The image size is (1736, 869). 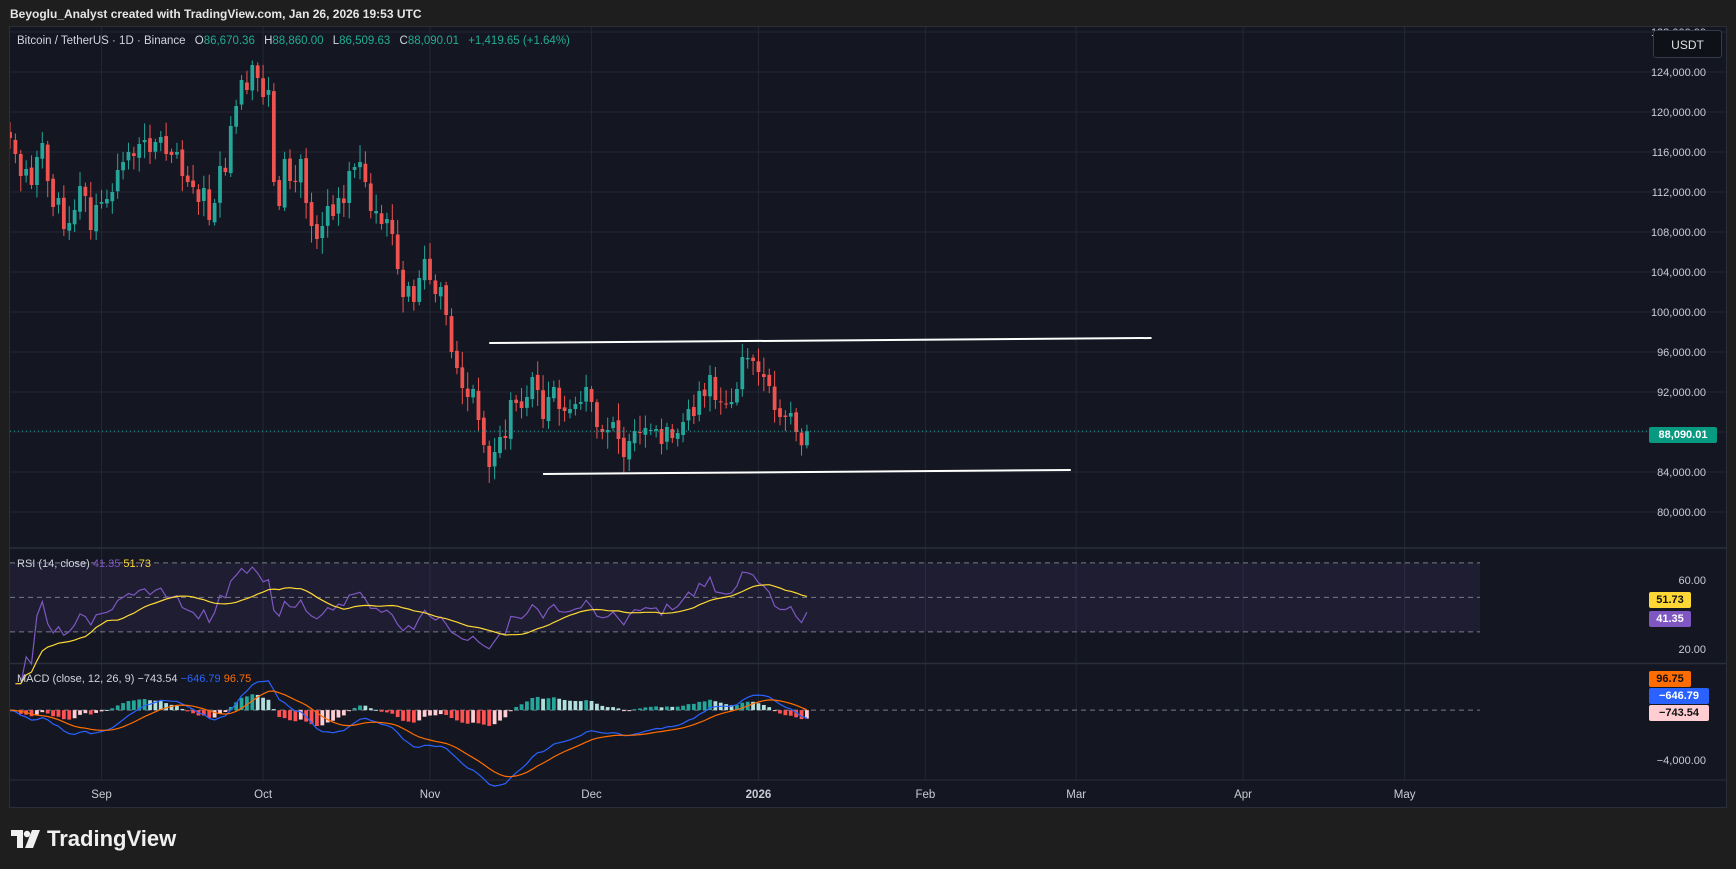 I want to click on price-axis-label: 84,000.00, so click(x=1681, y=473).